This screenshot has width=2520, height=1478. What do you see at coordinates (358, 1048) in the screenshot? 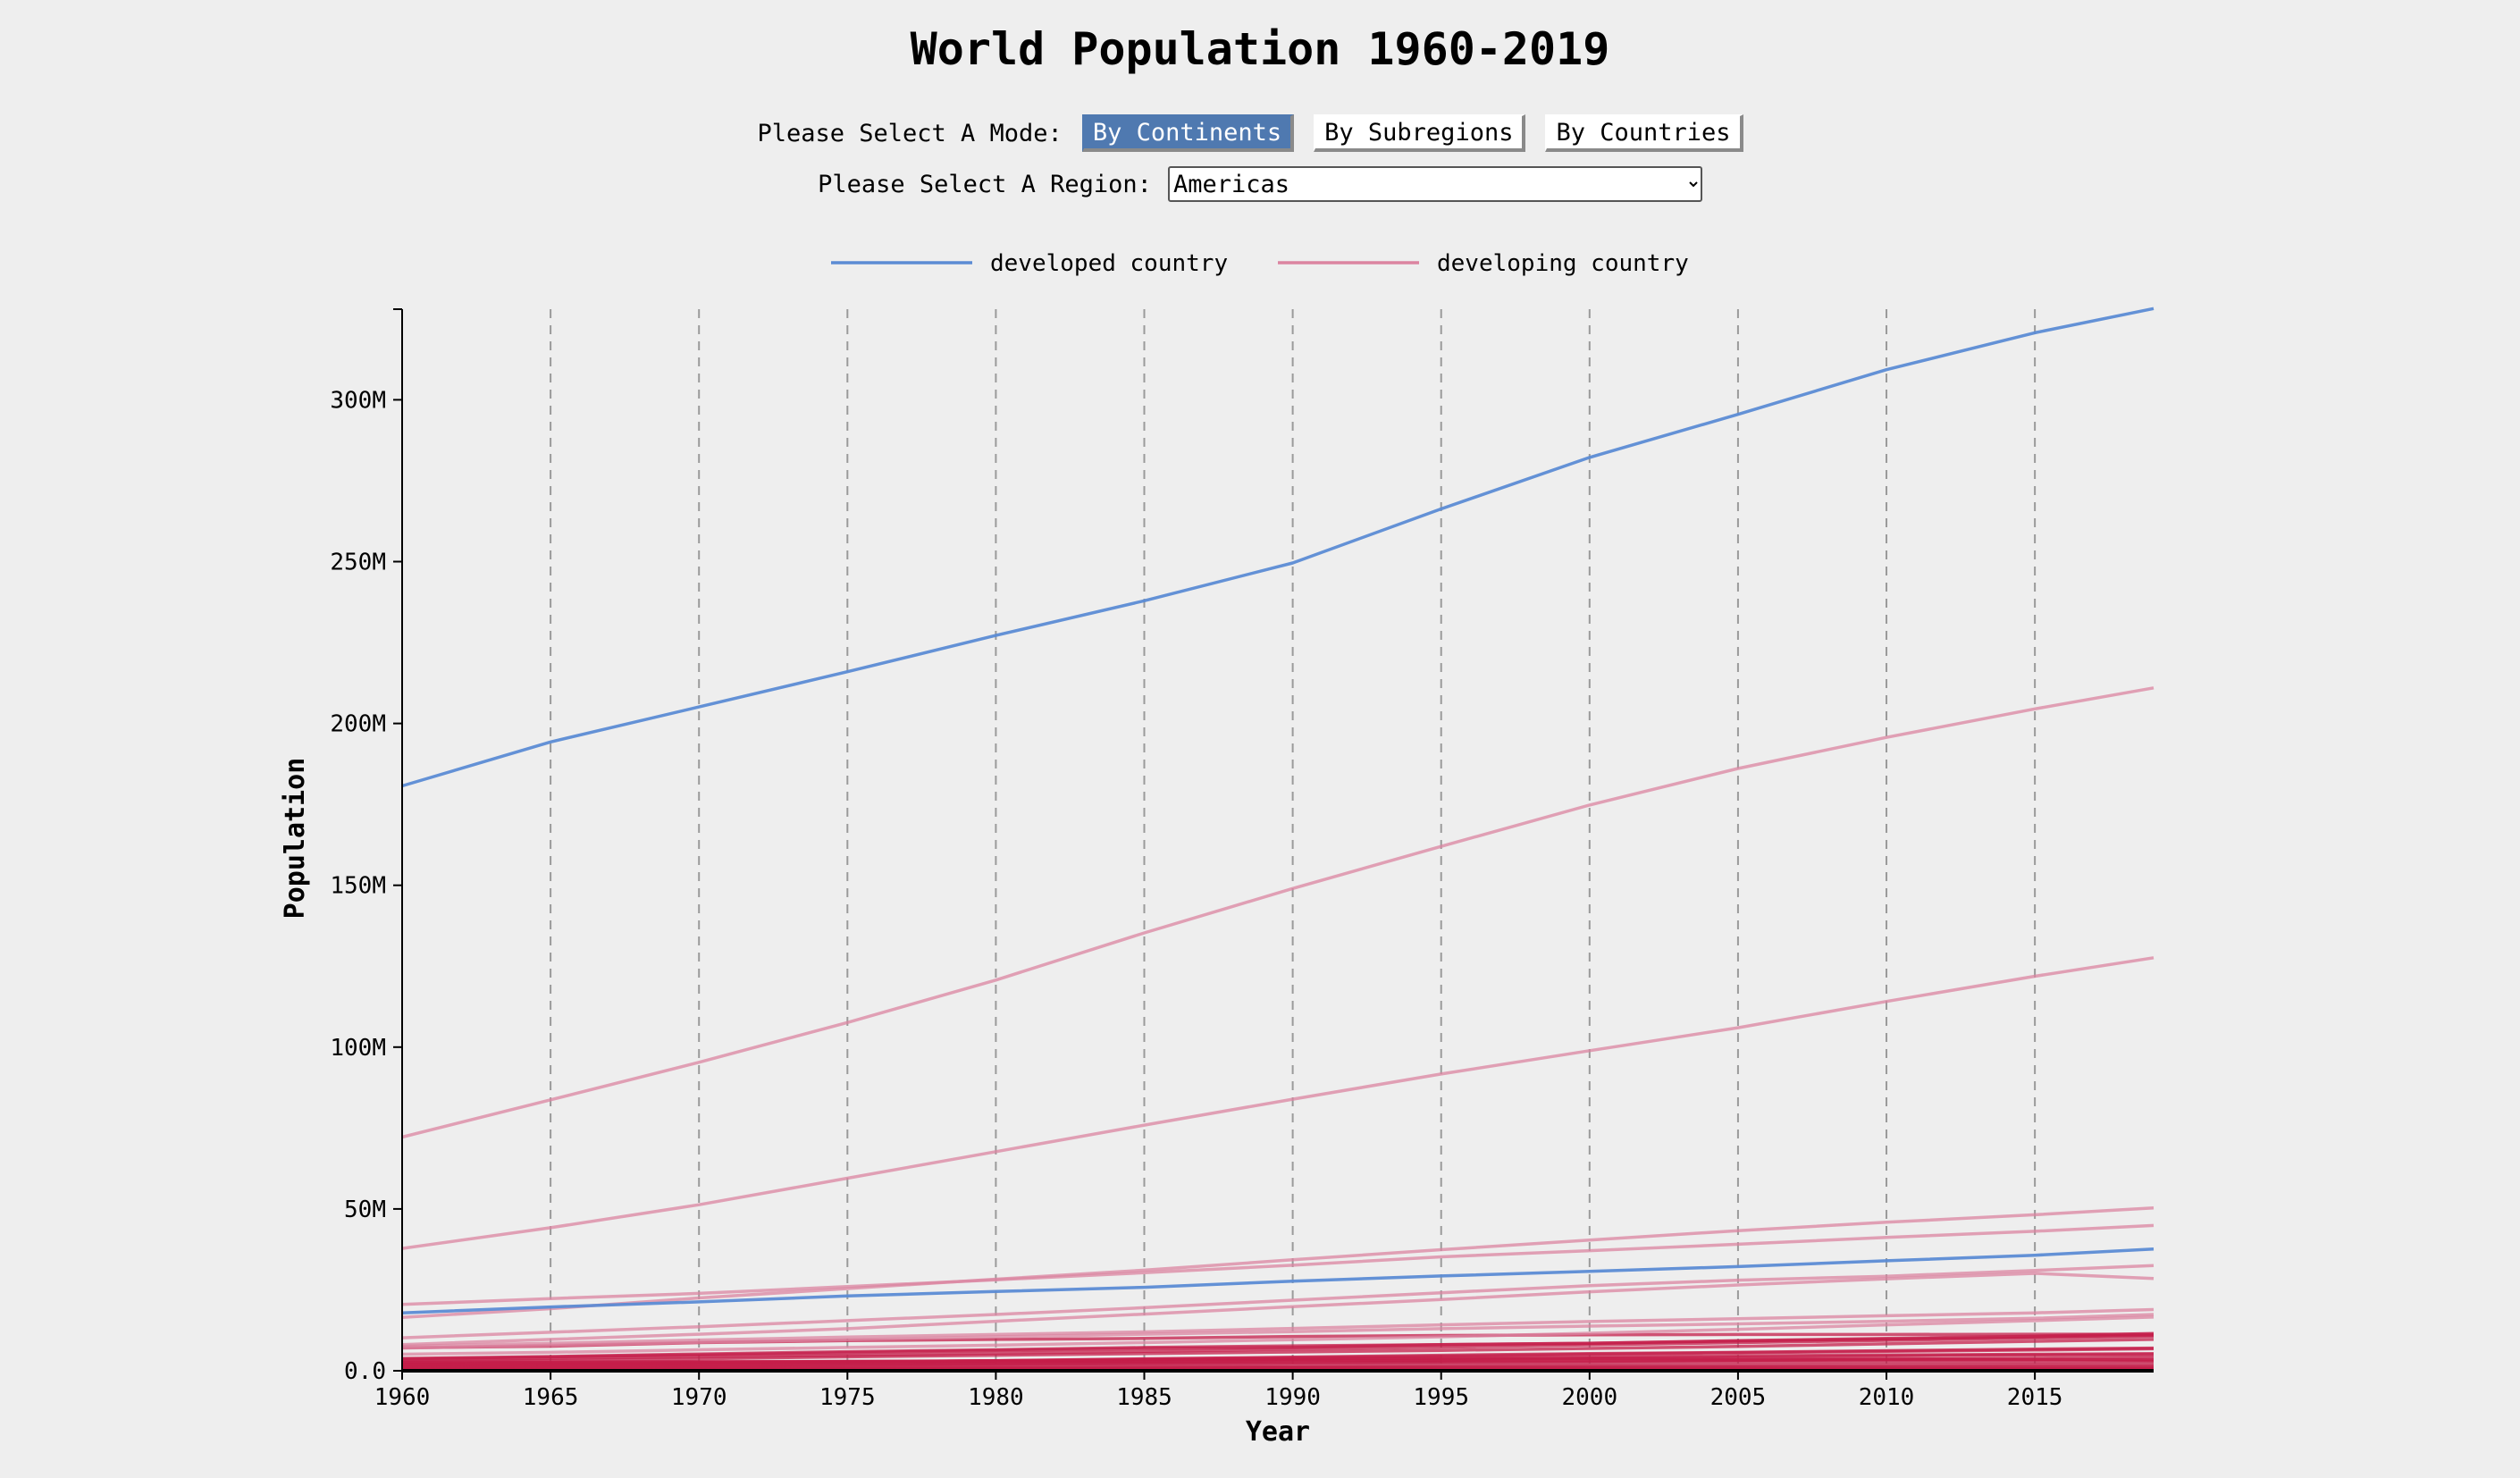
I see `y-tick-label: 100M` at bounding box center [358, 1048].